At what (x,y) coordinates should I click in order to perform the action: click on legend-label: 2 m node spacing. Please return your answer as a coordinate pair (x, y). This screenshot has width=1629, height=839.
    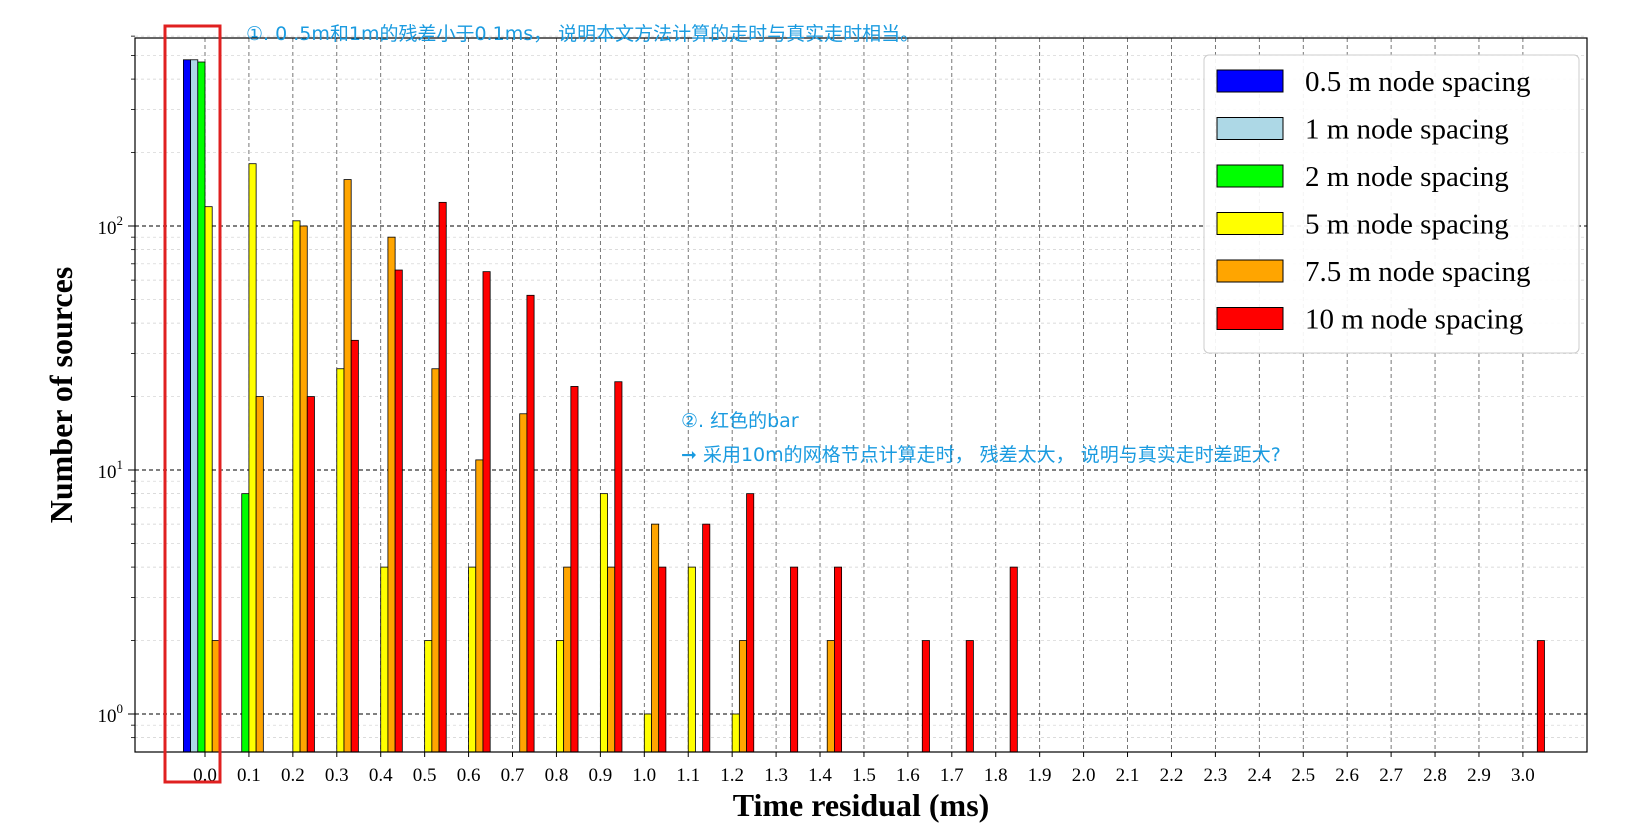
    Looking at the image, I should click on (1407, 177).